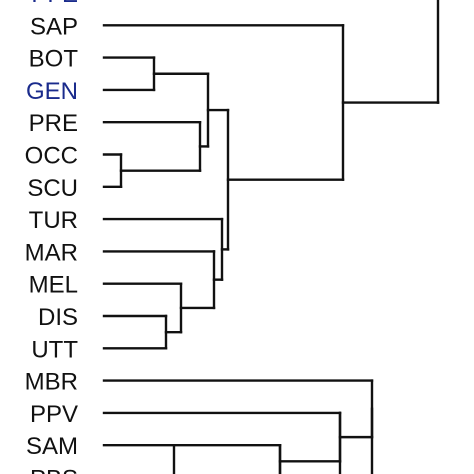 This screenshot has height=474, width=474. I want to click on leaf-label-dis: DIS, so click(58, 317).